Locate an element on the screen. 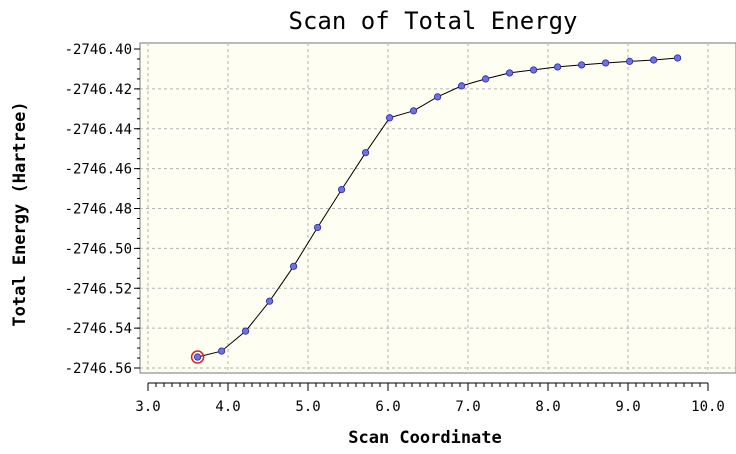  y-tick-label: -2746.54 is located at coordinates (98, 329).